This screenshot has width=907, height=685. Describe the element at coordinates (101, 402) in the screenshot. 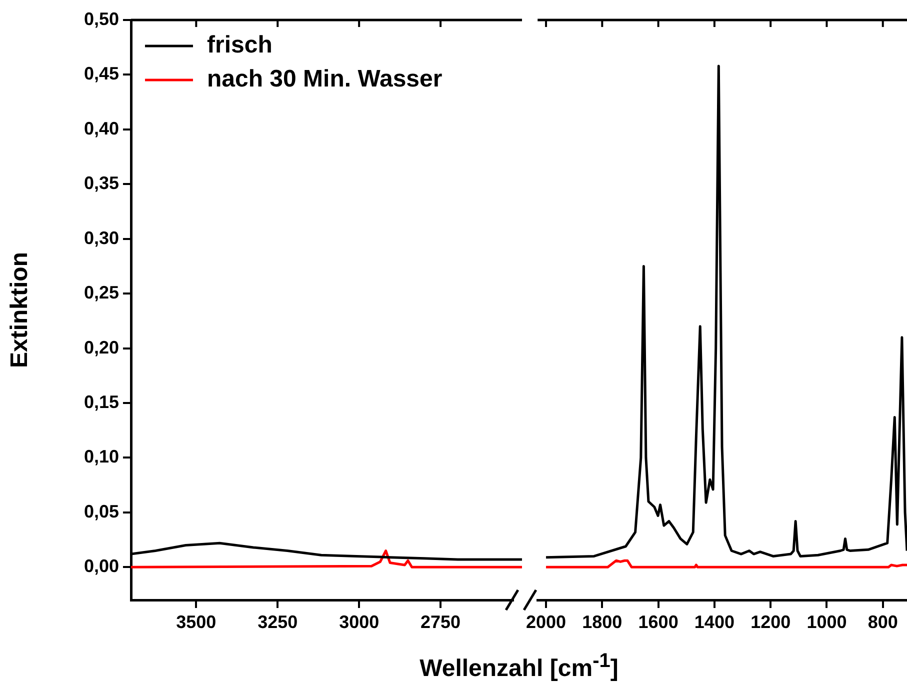

I see `y-tick-label: 0,15` at that location.